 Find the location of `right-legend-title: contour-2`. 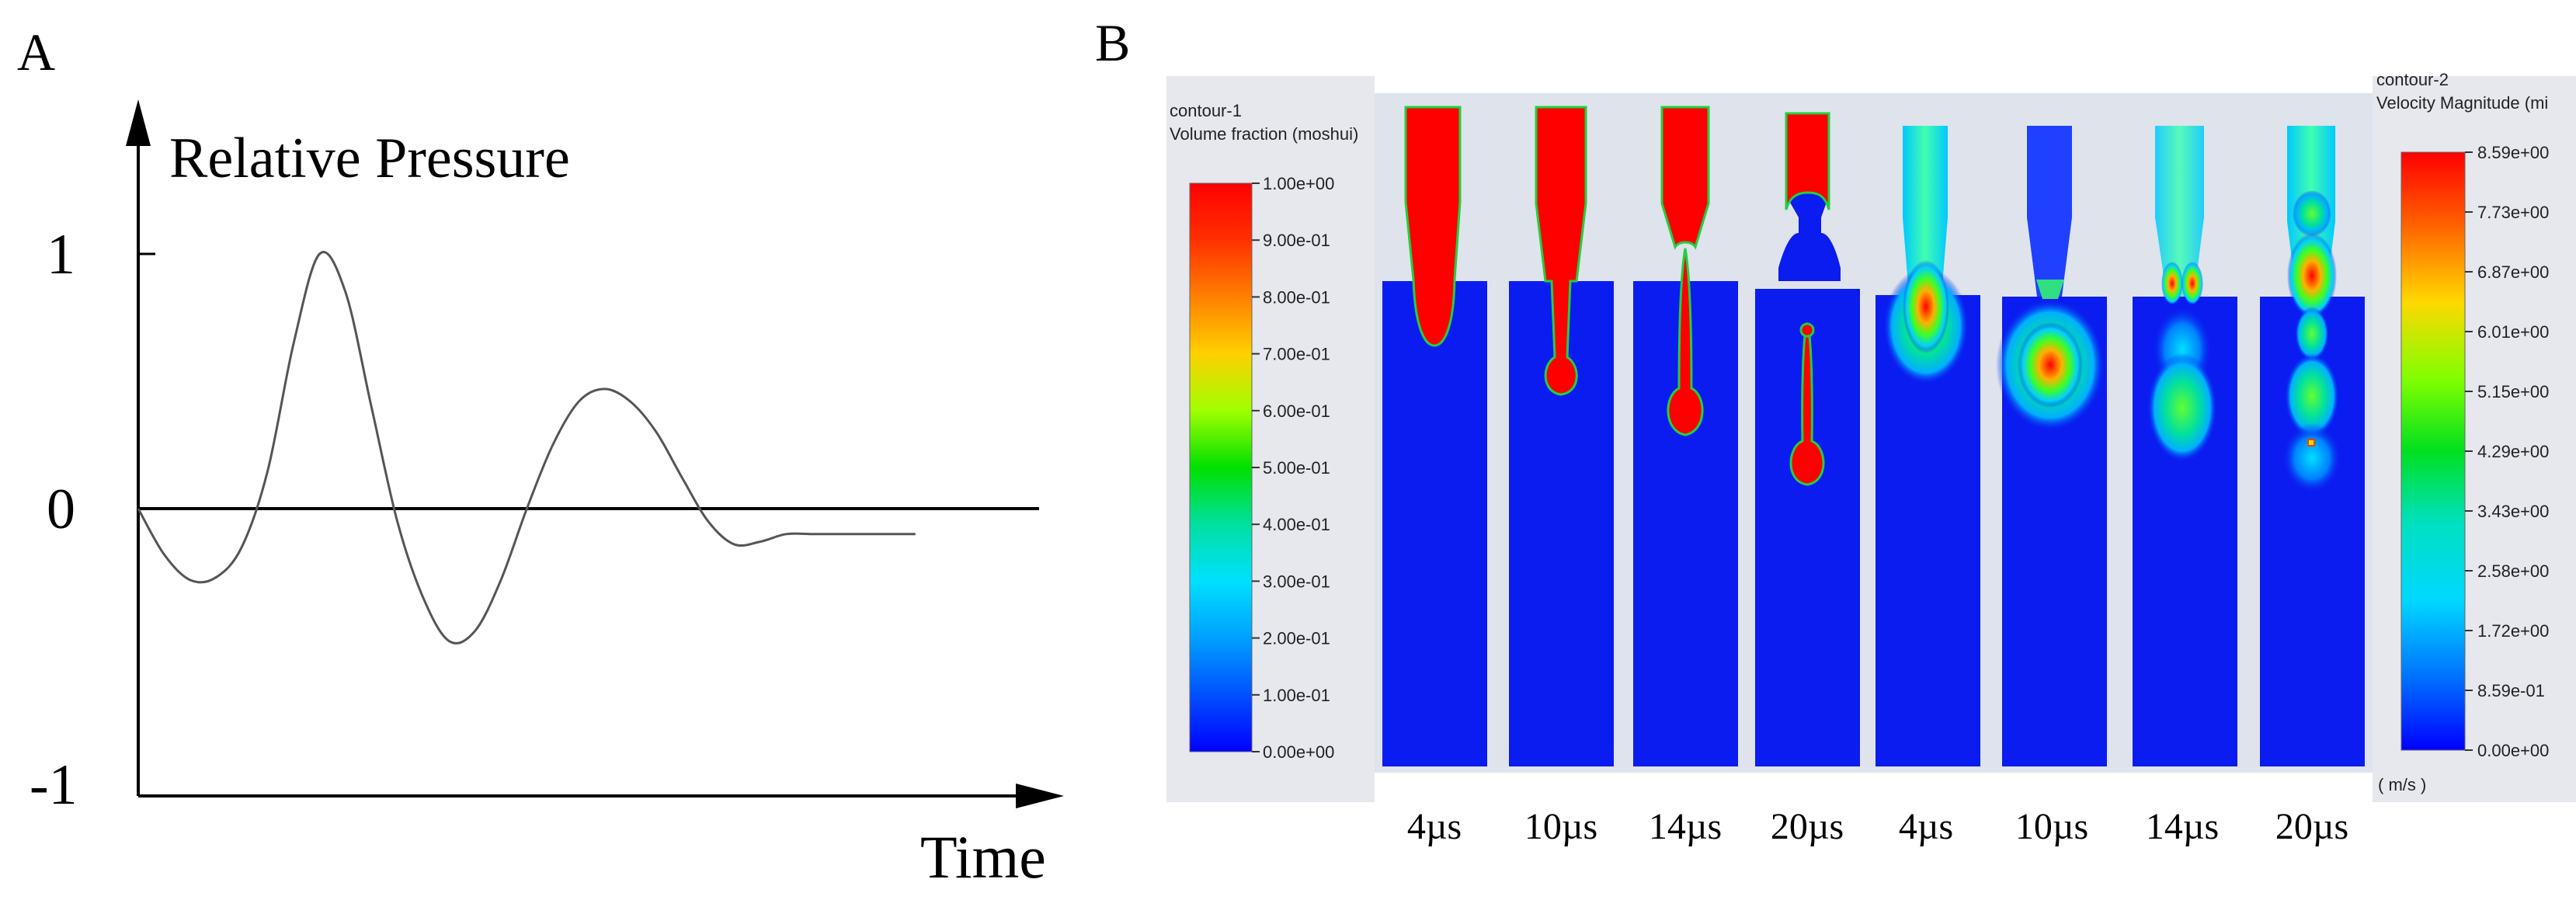

right-legend-title: contour-2 is located at coordinates (2412, 79).